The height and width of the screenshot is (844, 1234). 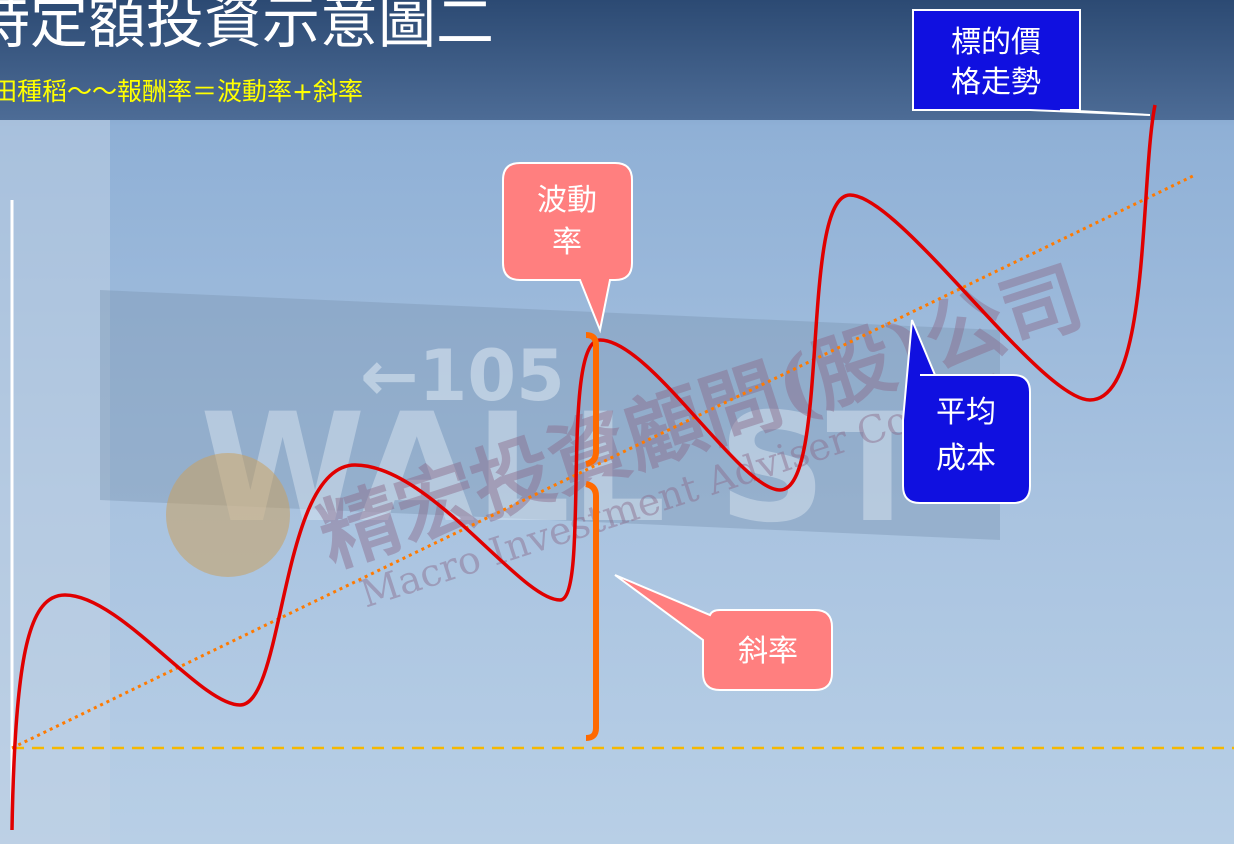 What do you see at coordinates (567, 200) in the screenshot?
I see `callout-text: 波動` at bounding box center [567, 200].